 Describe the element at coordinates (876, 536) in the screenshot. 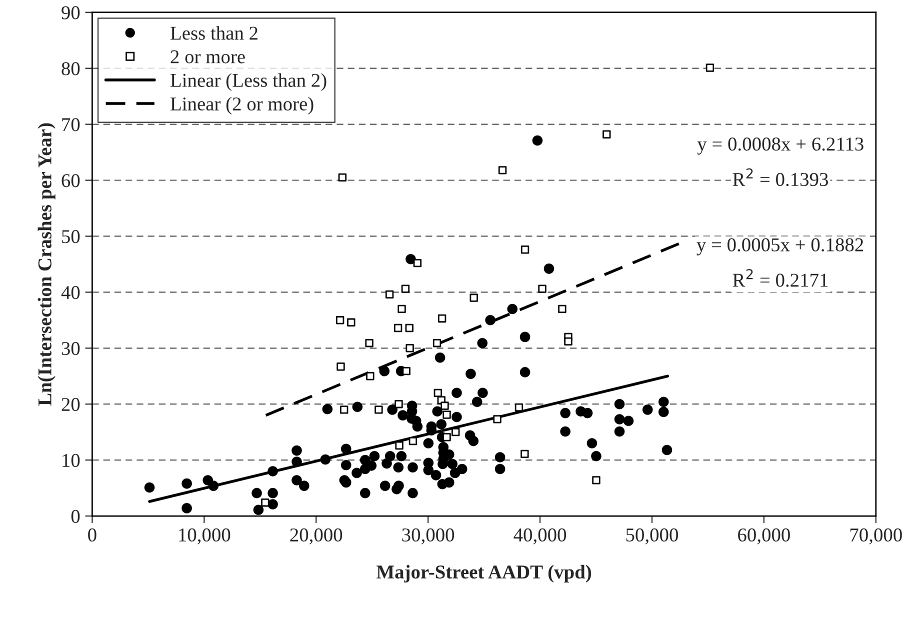

I see `x-tick-label: 70,000` at that location.